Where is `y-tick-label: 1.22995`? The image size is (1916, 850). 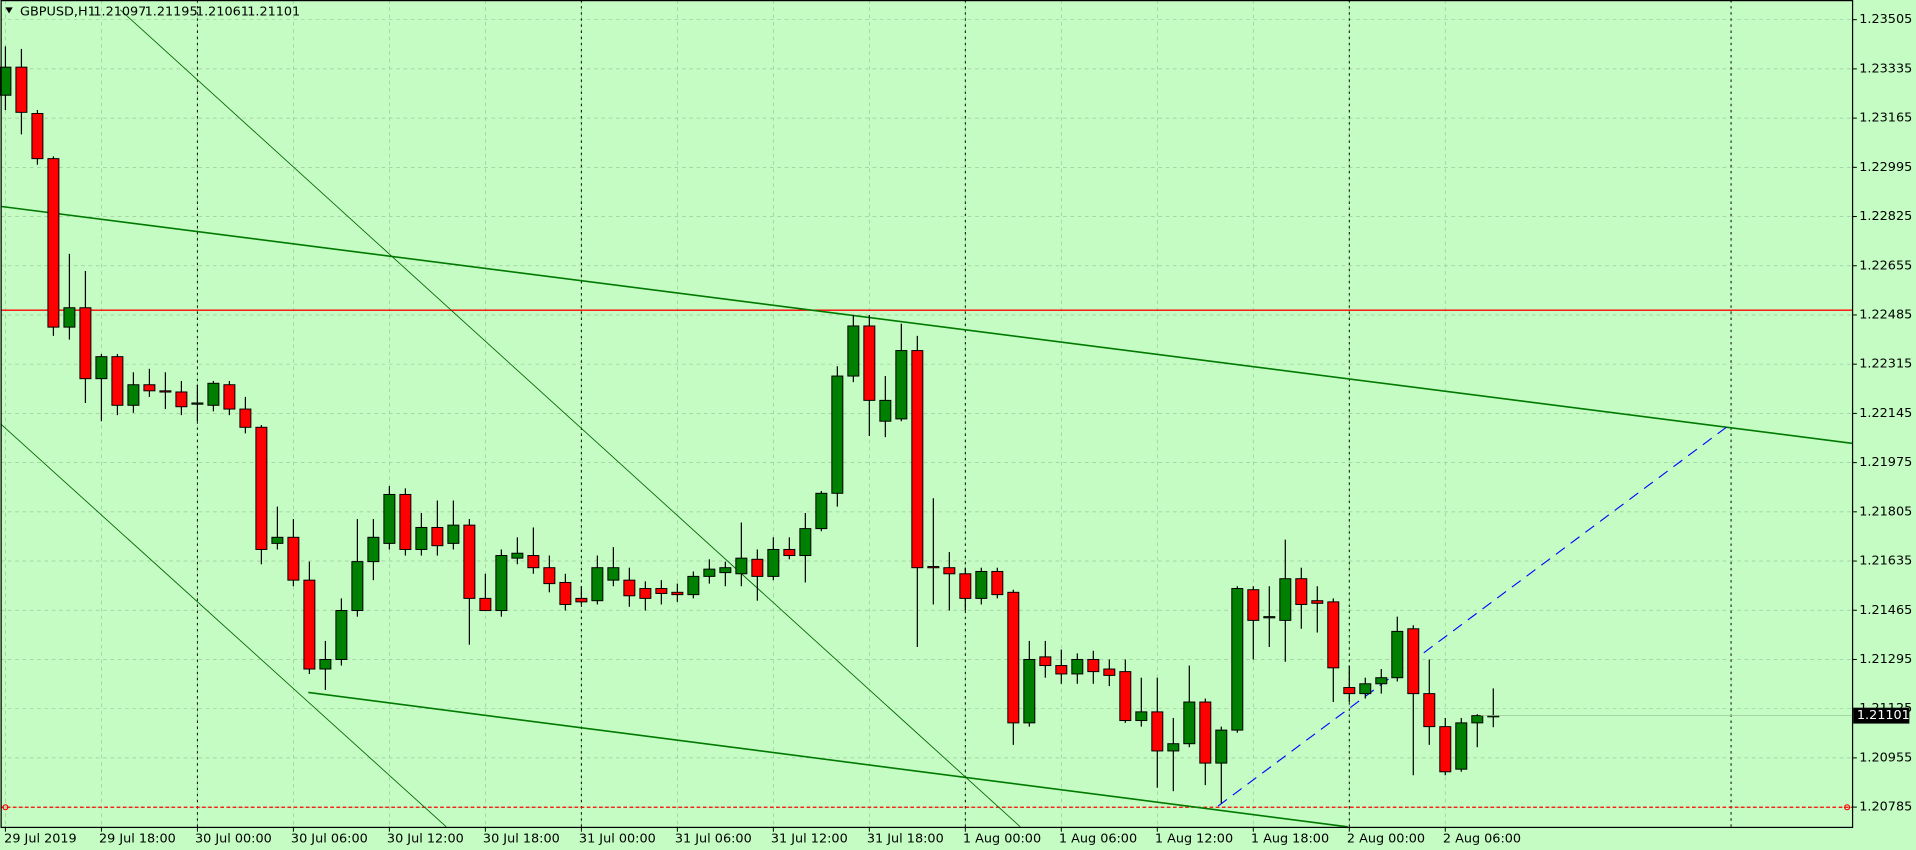
y-tick-label: 1.22995 is located at coordinates (1885, 167).